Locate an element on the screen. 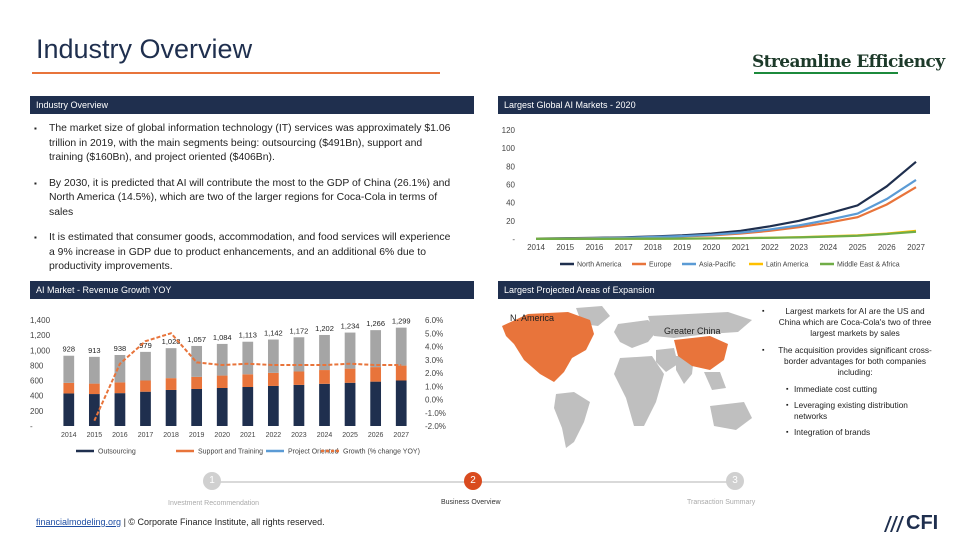  line-legend-label: North America is located at coordinates (599, 265).